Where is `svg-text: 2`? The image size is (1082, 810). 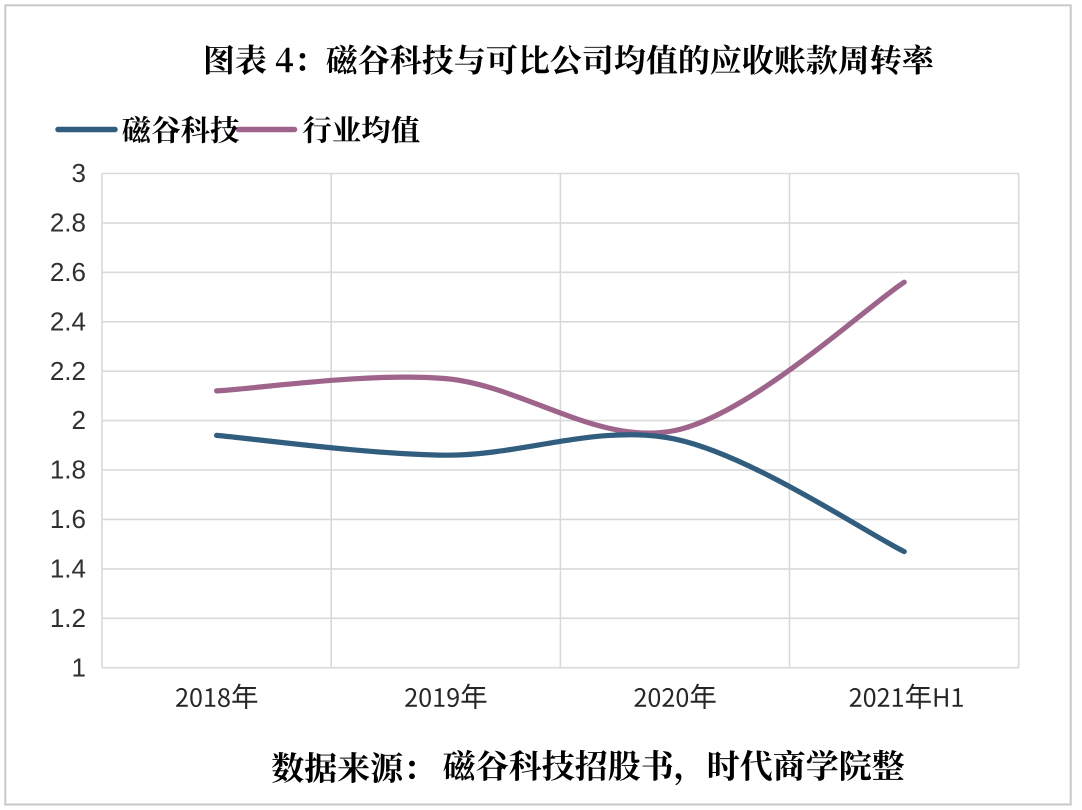
svg-text: 2 is located at coordinates (79, 420).